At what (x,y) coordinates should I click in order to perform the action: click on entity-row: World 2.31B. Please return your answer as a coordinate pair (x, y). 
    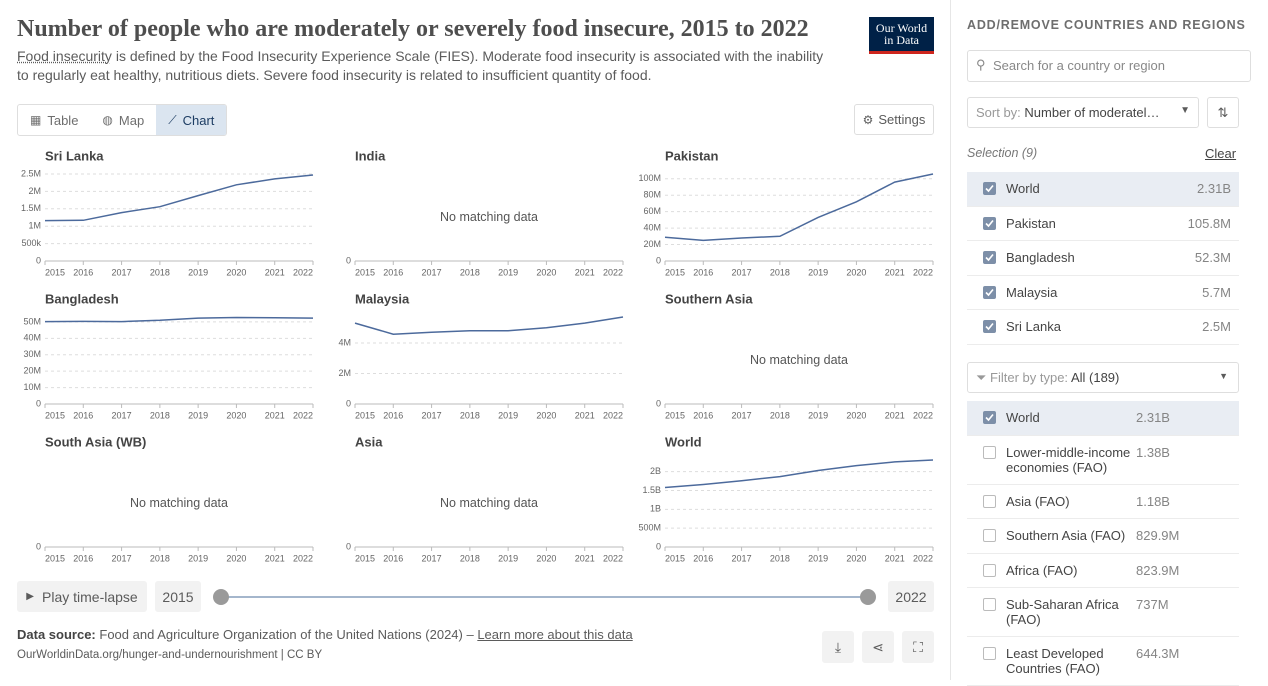
    Looking at the image, I should click on (1103, 418).